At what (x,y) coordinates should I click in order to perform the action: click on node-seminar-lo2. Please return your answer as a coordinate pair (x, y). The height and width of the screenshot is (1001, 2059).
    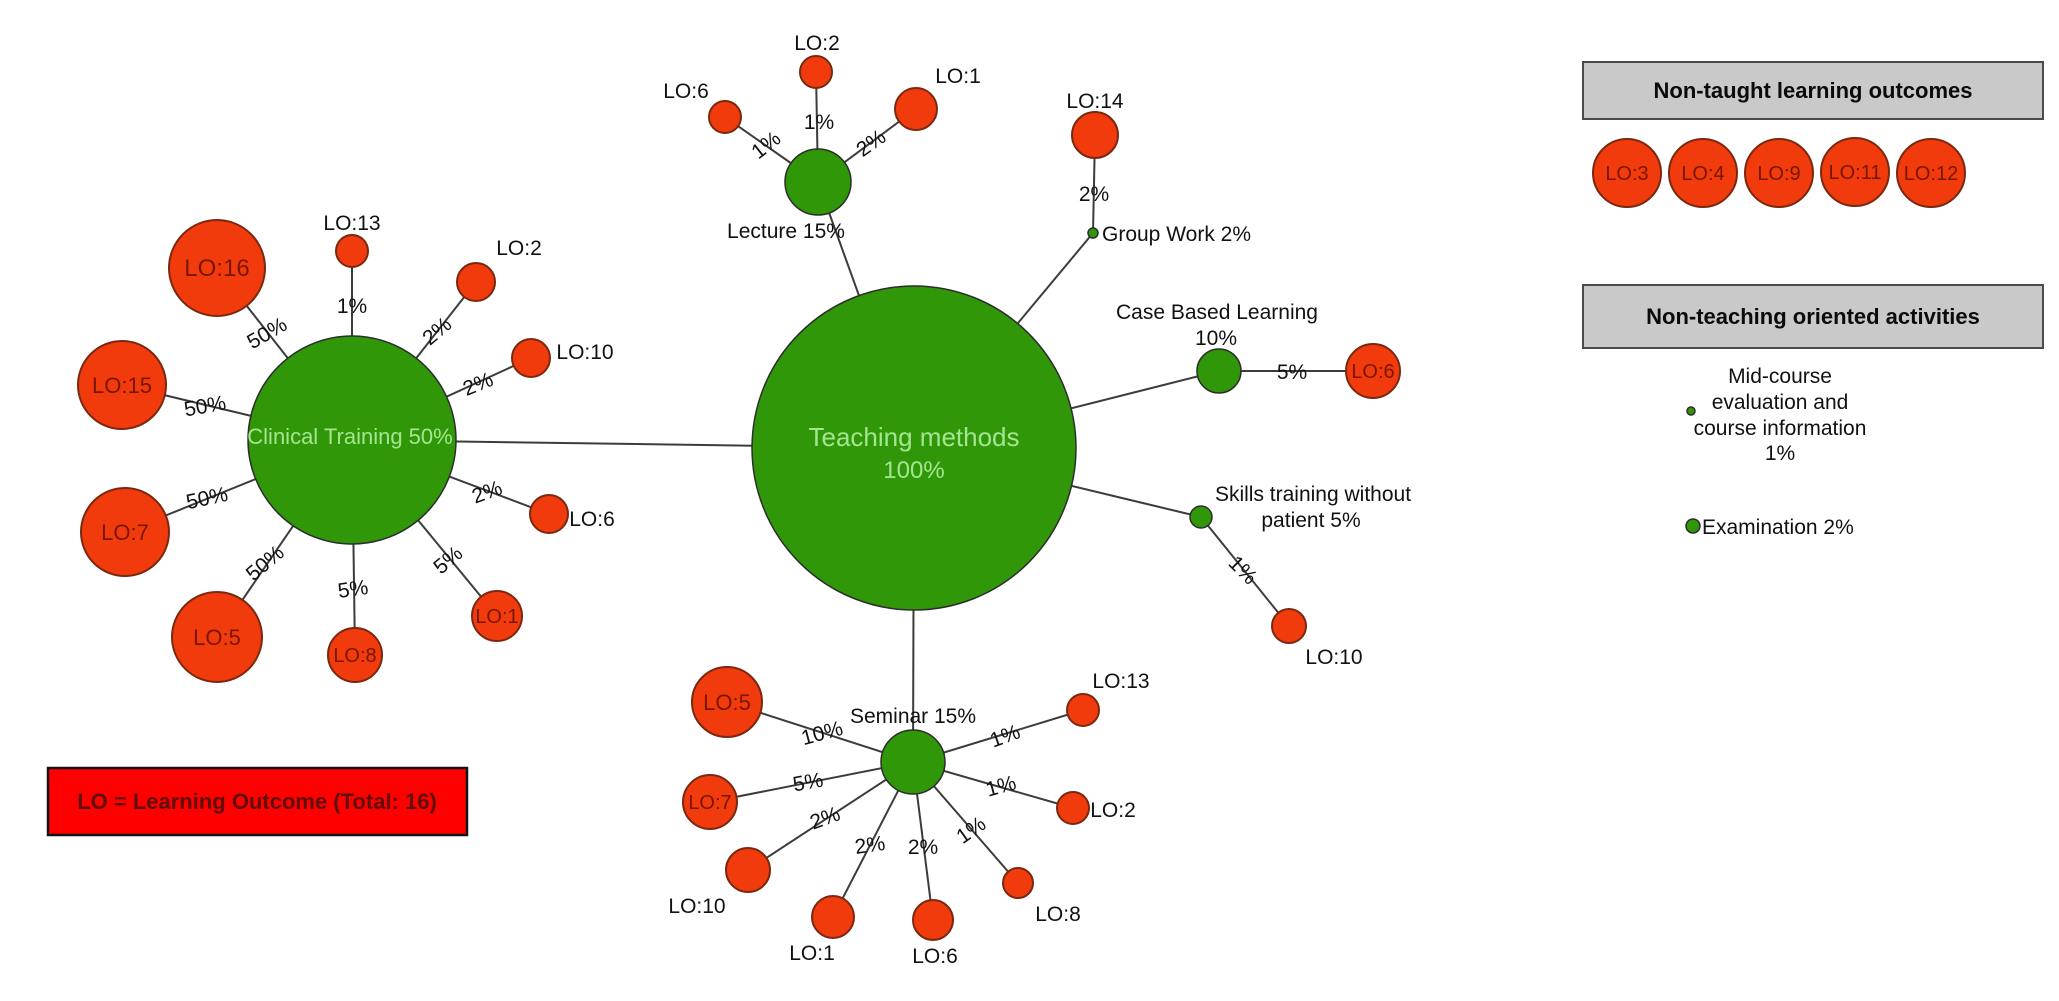
    Looking at the image, I should click on (1073, 808).